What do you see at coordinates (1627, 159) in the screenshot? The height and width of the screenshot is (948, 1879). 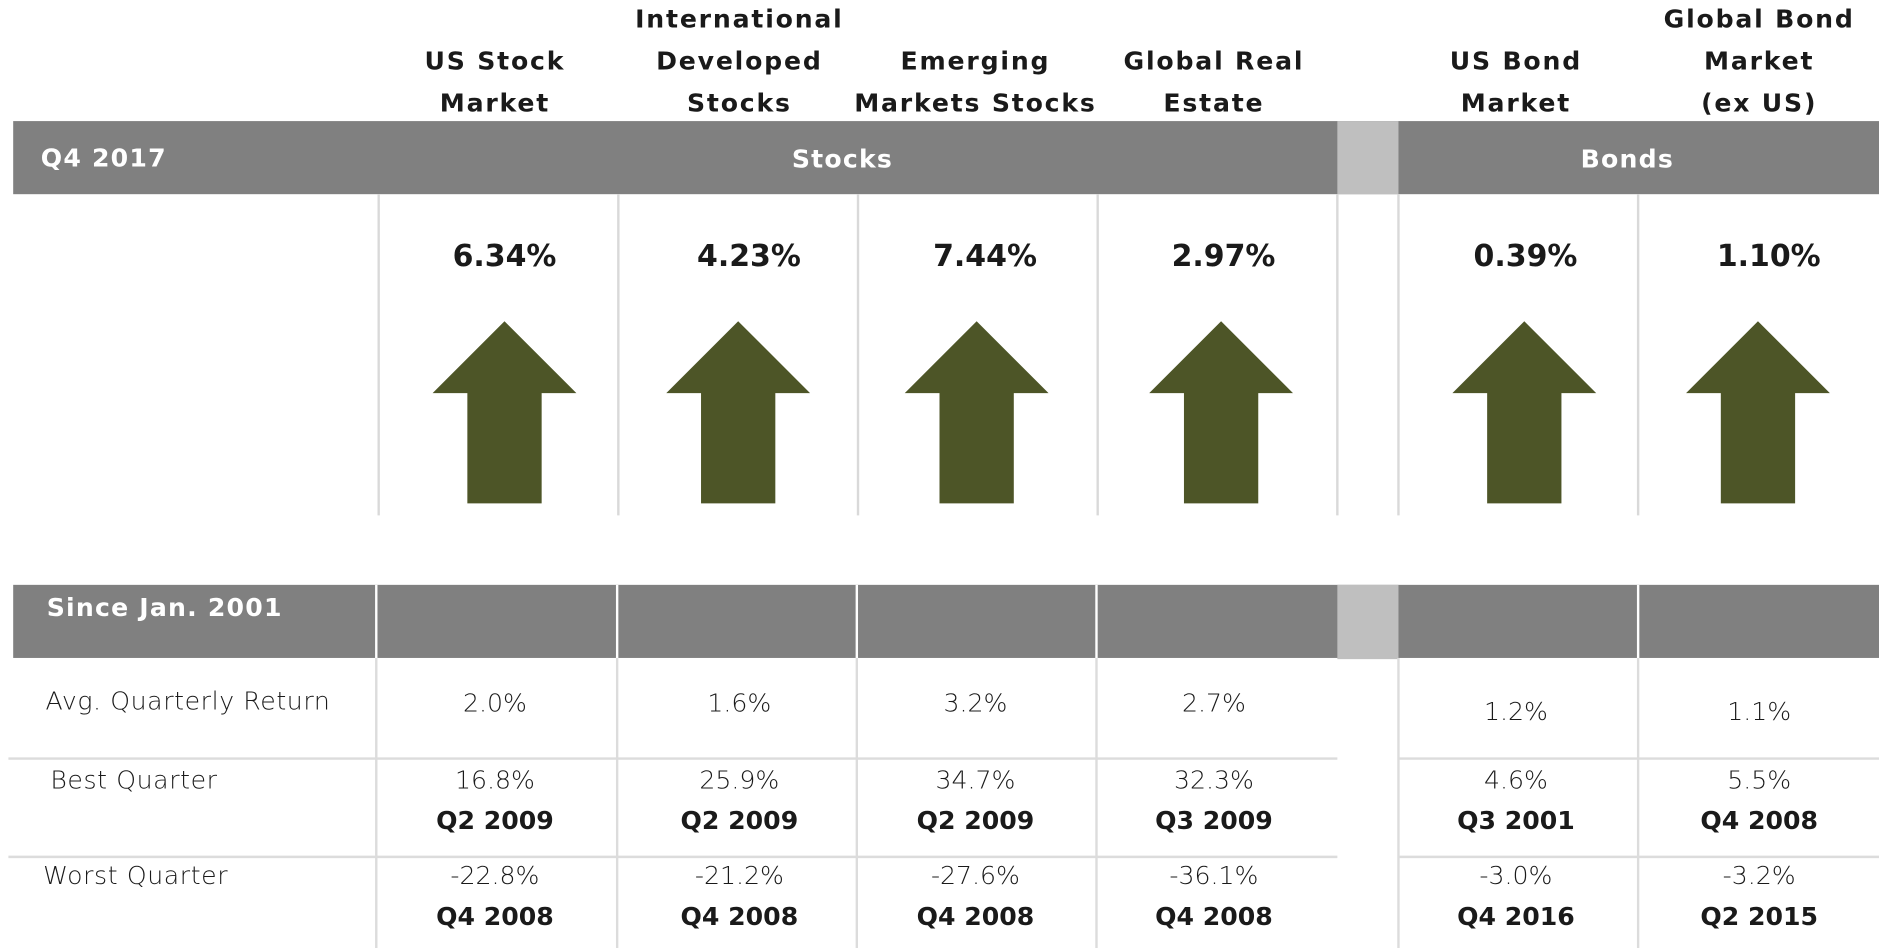 I see `group-label: Bonds` at bounding box center [1627, 159].